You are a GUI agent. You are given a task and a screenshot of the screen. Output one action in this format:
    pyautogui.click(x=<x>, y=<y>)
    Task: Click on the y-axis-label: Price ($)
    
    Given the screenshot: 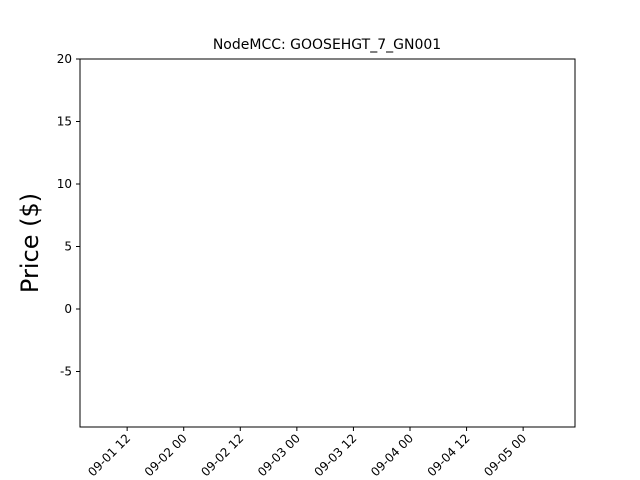 What is the action you would take?
    pyautogui.click(x=30, y=243)
    